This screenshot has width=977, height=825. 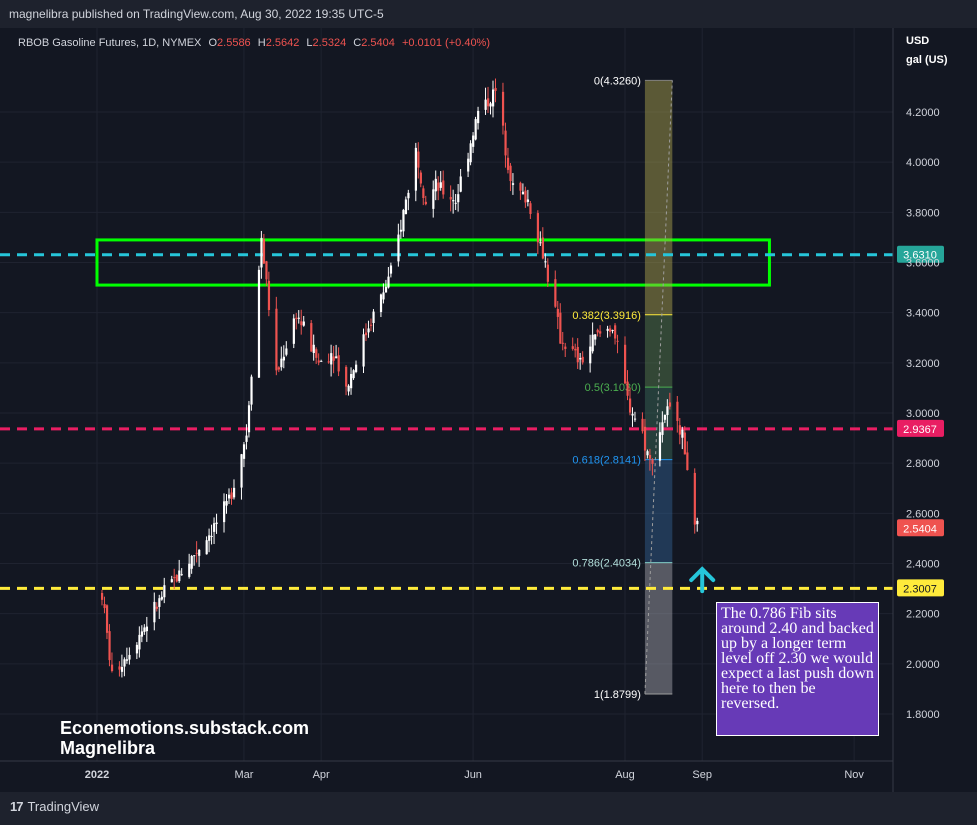 What do you see at coordinates (17, 806) in the screenshot?
I see `tv-mark-icon: 17` at bounding box center [17, 806].